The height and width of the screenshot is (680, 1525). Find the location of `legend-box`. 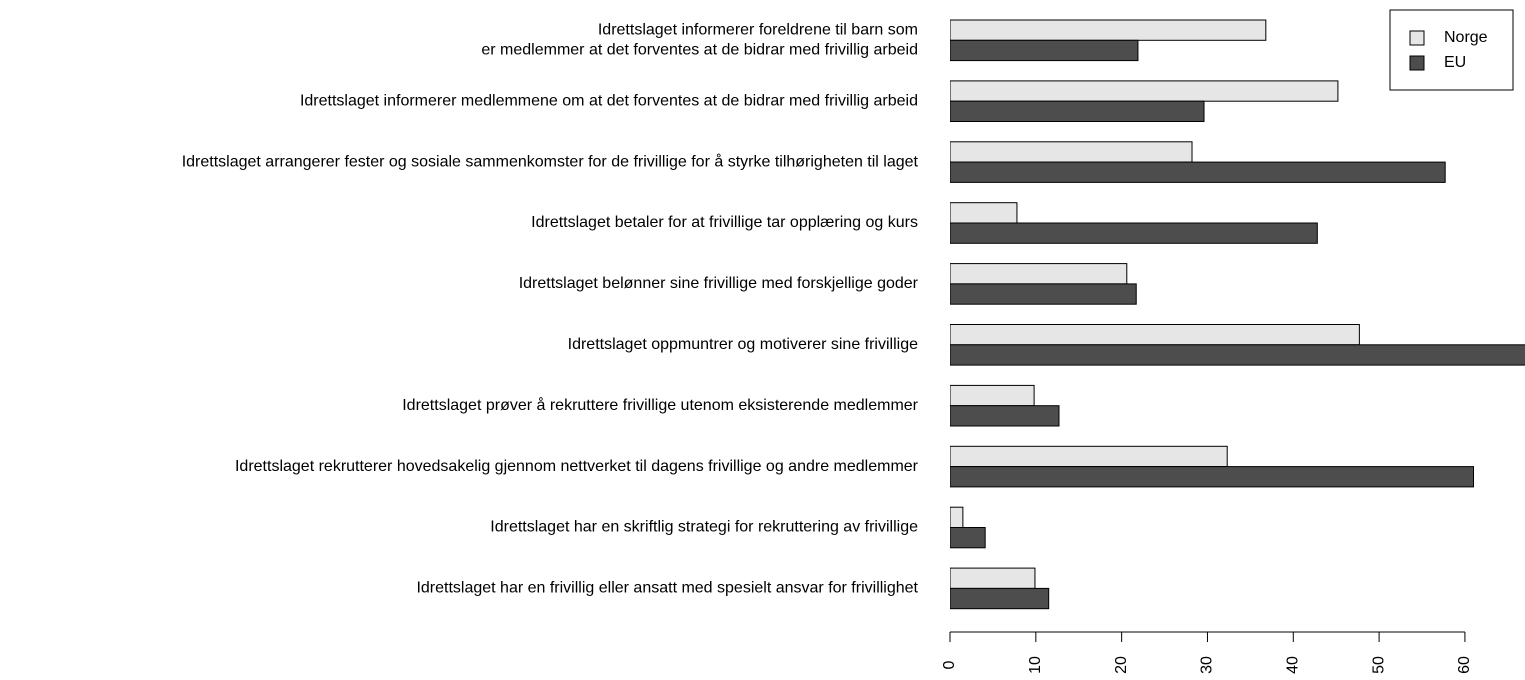

legend-box is located at coordinates (1451, 50).